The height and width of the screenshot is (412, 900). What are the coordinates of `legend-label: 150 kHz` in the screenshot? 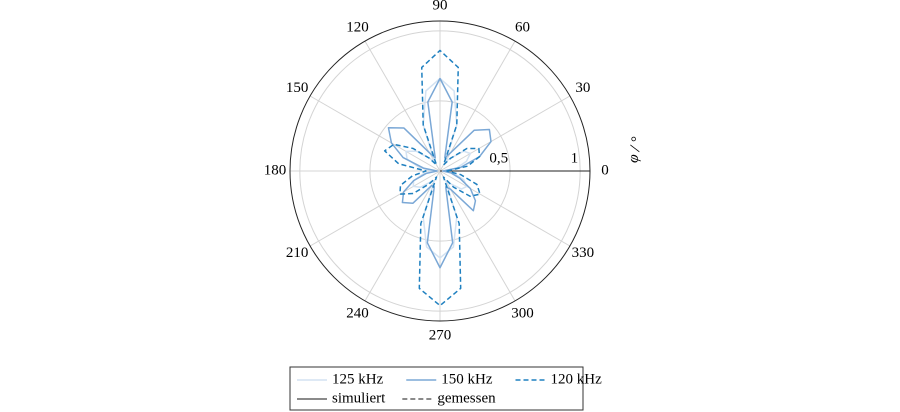 It's located at (467, 379).